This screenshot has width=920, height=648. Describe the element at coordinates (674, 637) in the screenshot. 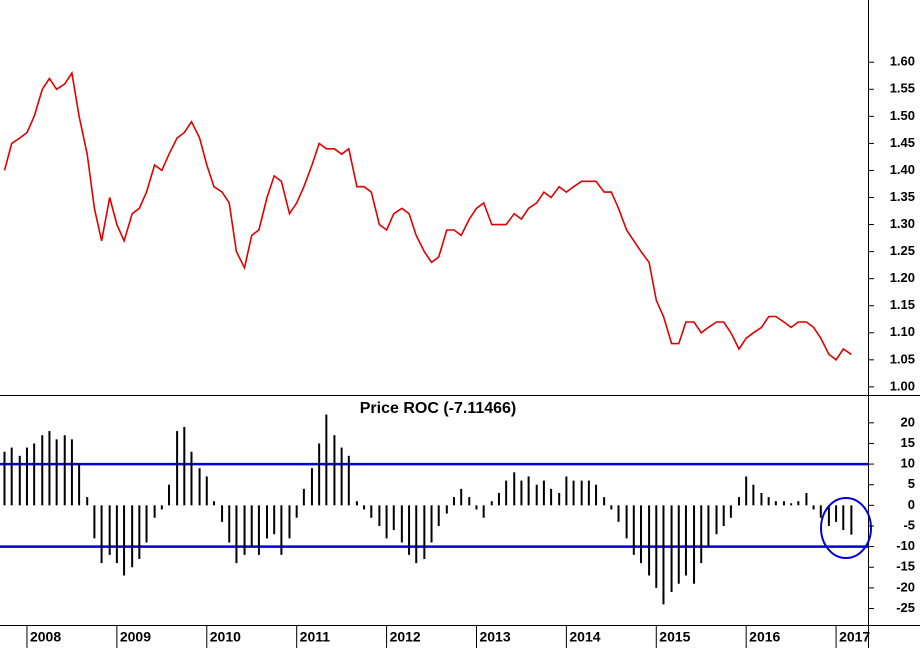

I see `x-tick-label: 2015` at that location.